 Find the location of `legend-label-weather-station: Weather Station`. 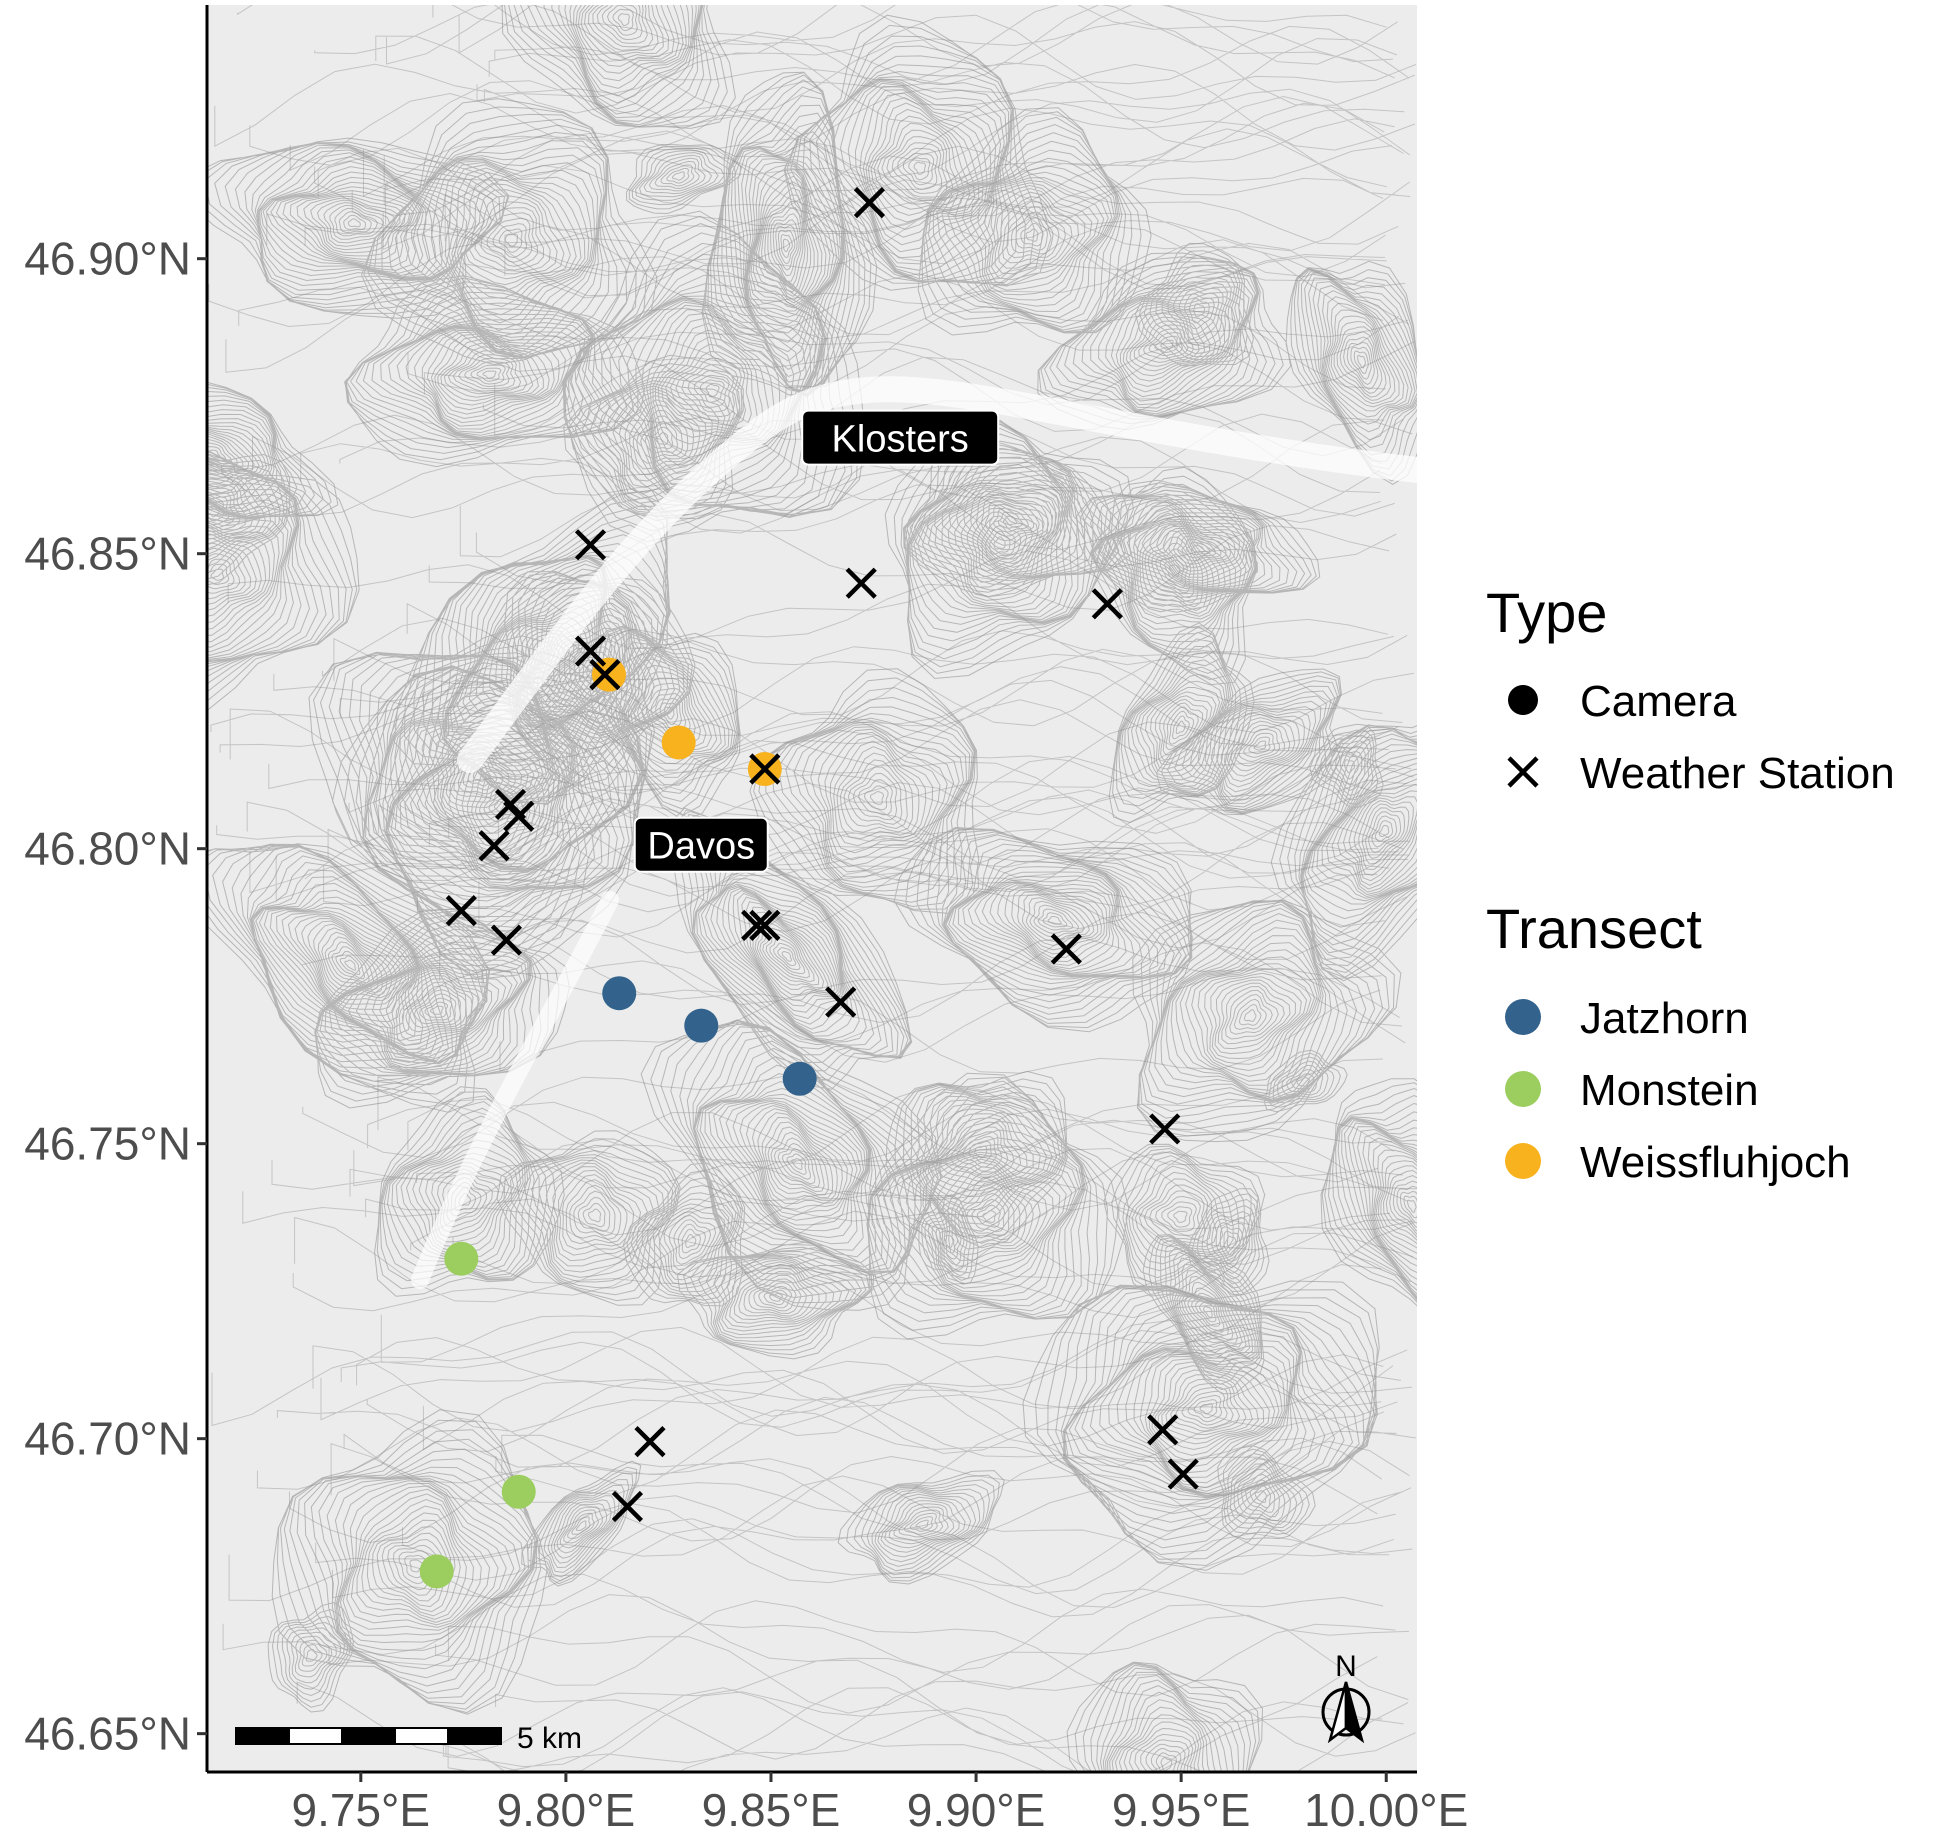

legend-label-weather-station: Weather Station is located at coordinates (1737, 773).